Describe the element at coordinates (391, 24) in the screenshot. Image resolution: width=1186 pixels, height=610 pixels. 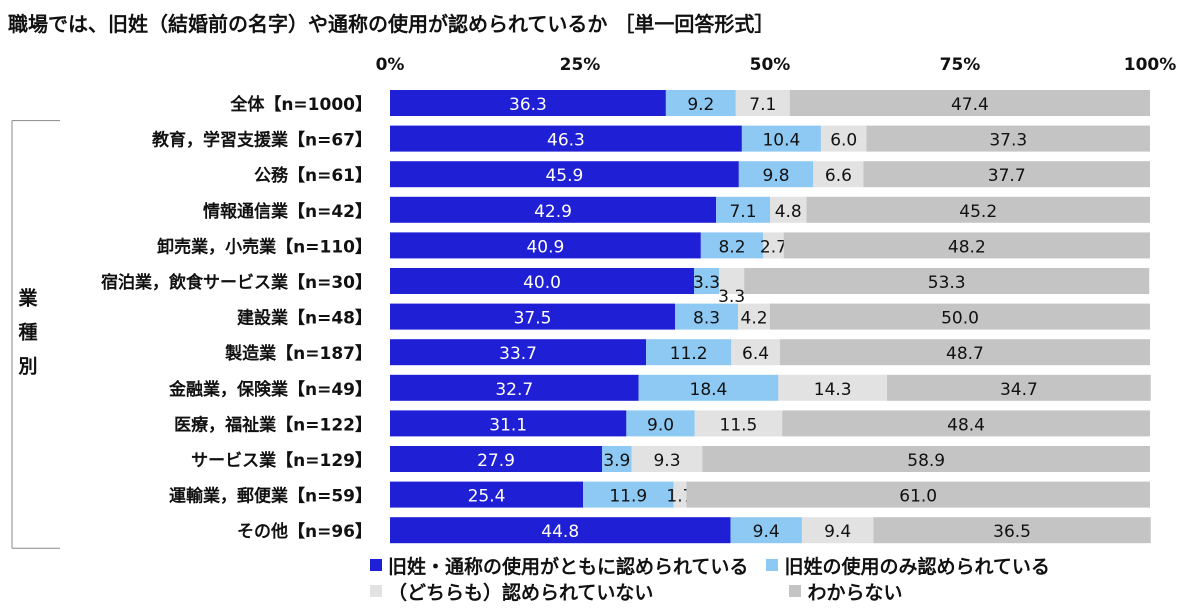
I see `chart-title: 職場では、旧姓（結婚前の名字）や通称の使用が認められているか ［単一回答形式］` at that location.